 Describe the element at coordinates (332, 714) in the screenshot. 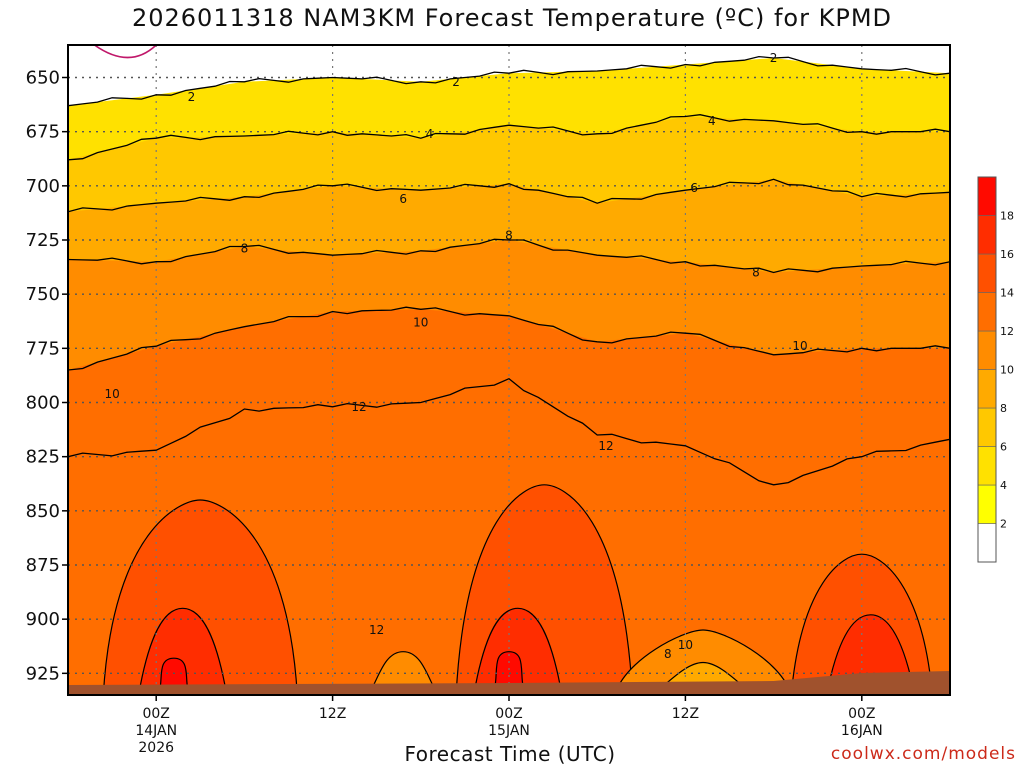

I see `x-tick-label-1-0: 12Z` at that location.